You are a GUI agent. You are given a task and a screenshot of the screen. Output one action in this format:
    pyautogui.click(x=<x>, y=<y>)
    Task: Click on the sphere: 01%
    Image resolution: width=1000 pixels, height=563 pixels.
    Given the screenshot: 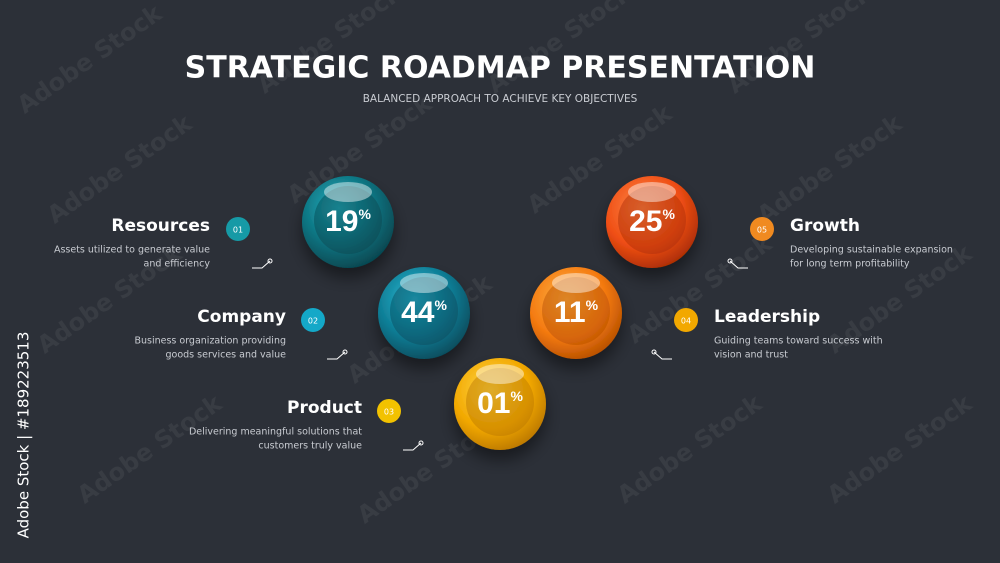 What is the action you would take?
    pyautogui.click(x=500, y=404)
    